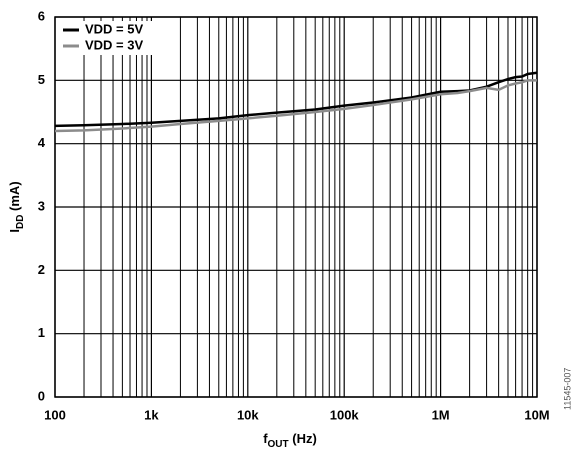 The width and height of the screenshot is (576, 458). What do you see at coordinates (114, 28) in the screenshot?
I see `legend-label: VDD = 5V` at bounding box center [114, 28].